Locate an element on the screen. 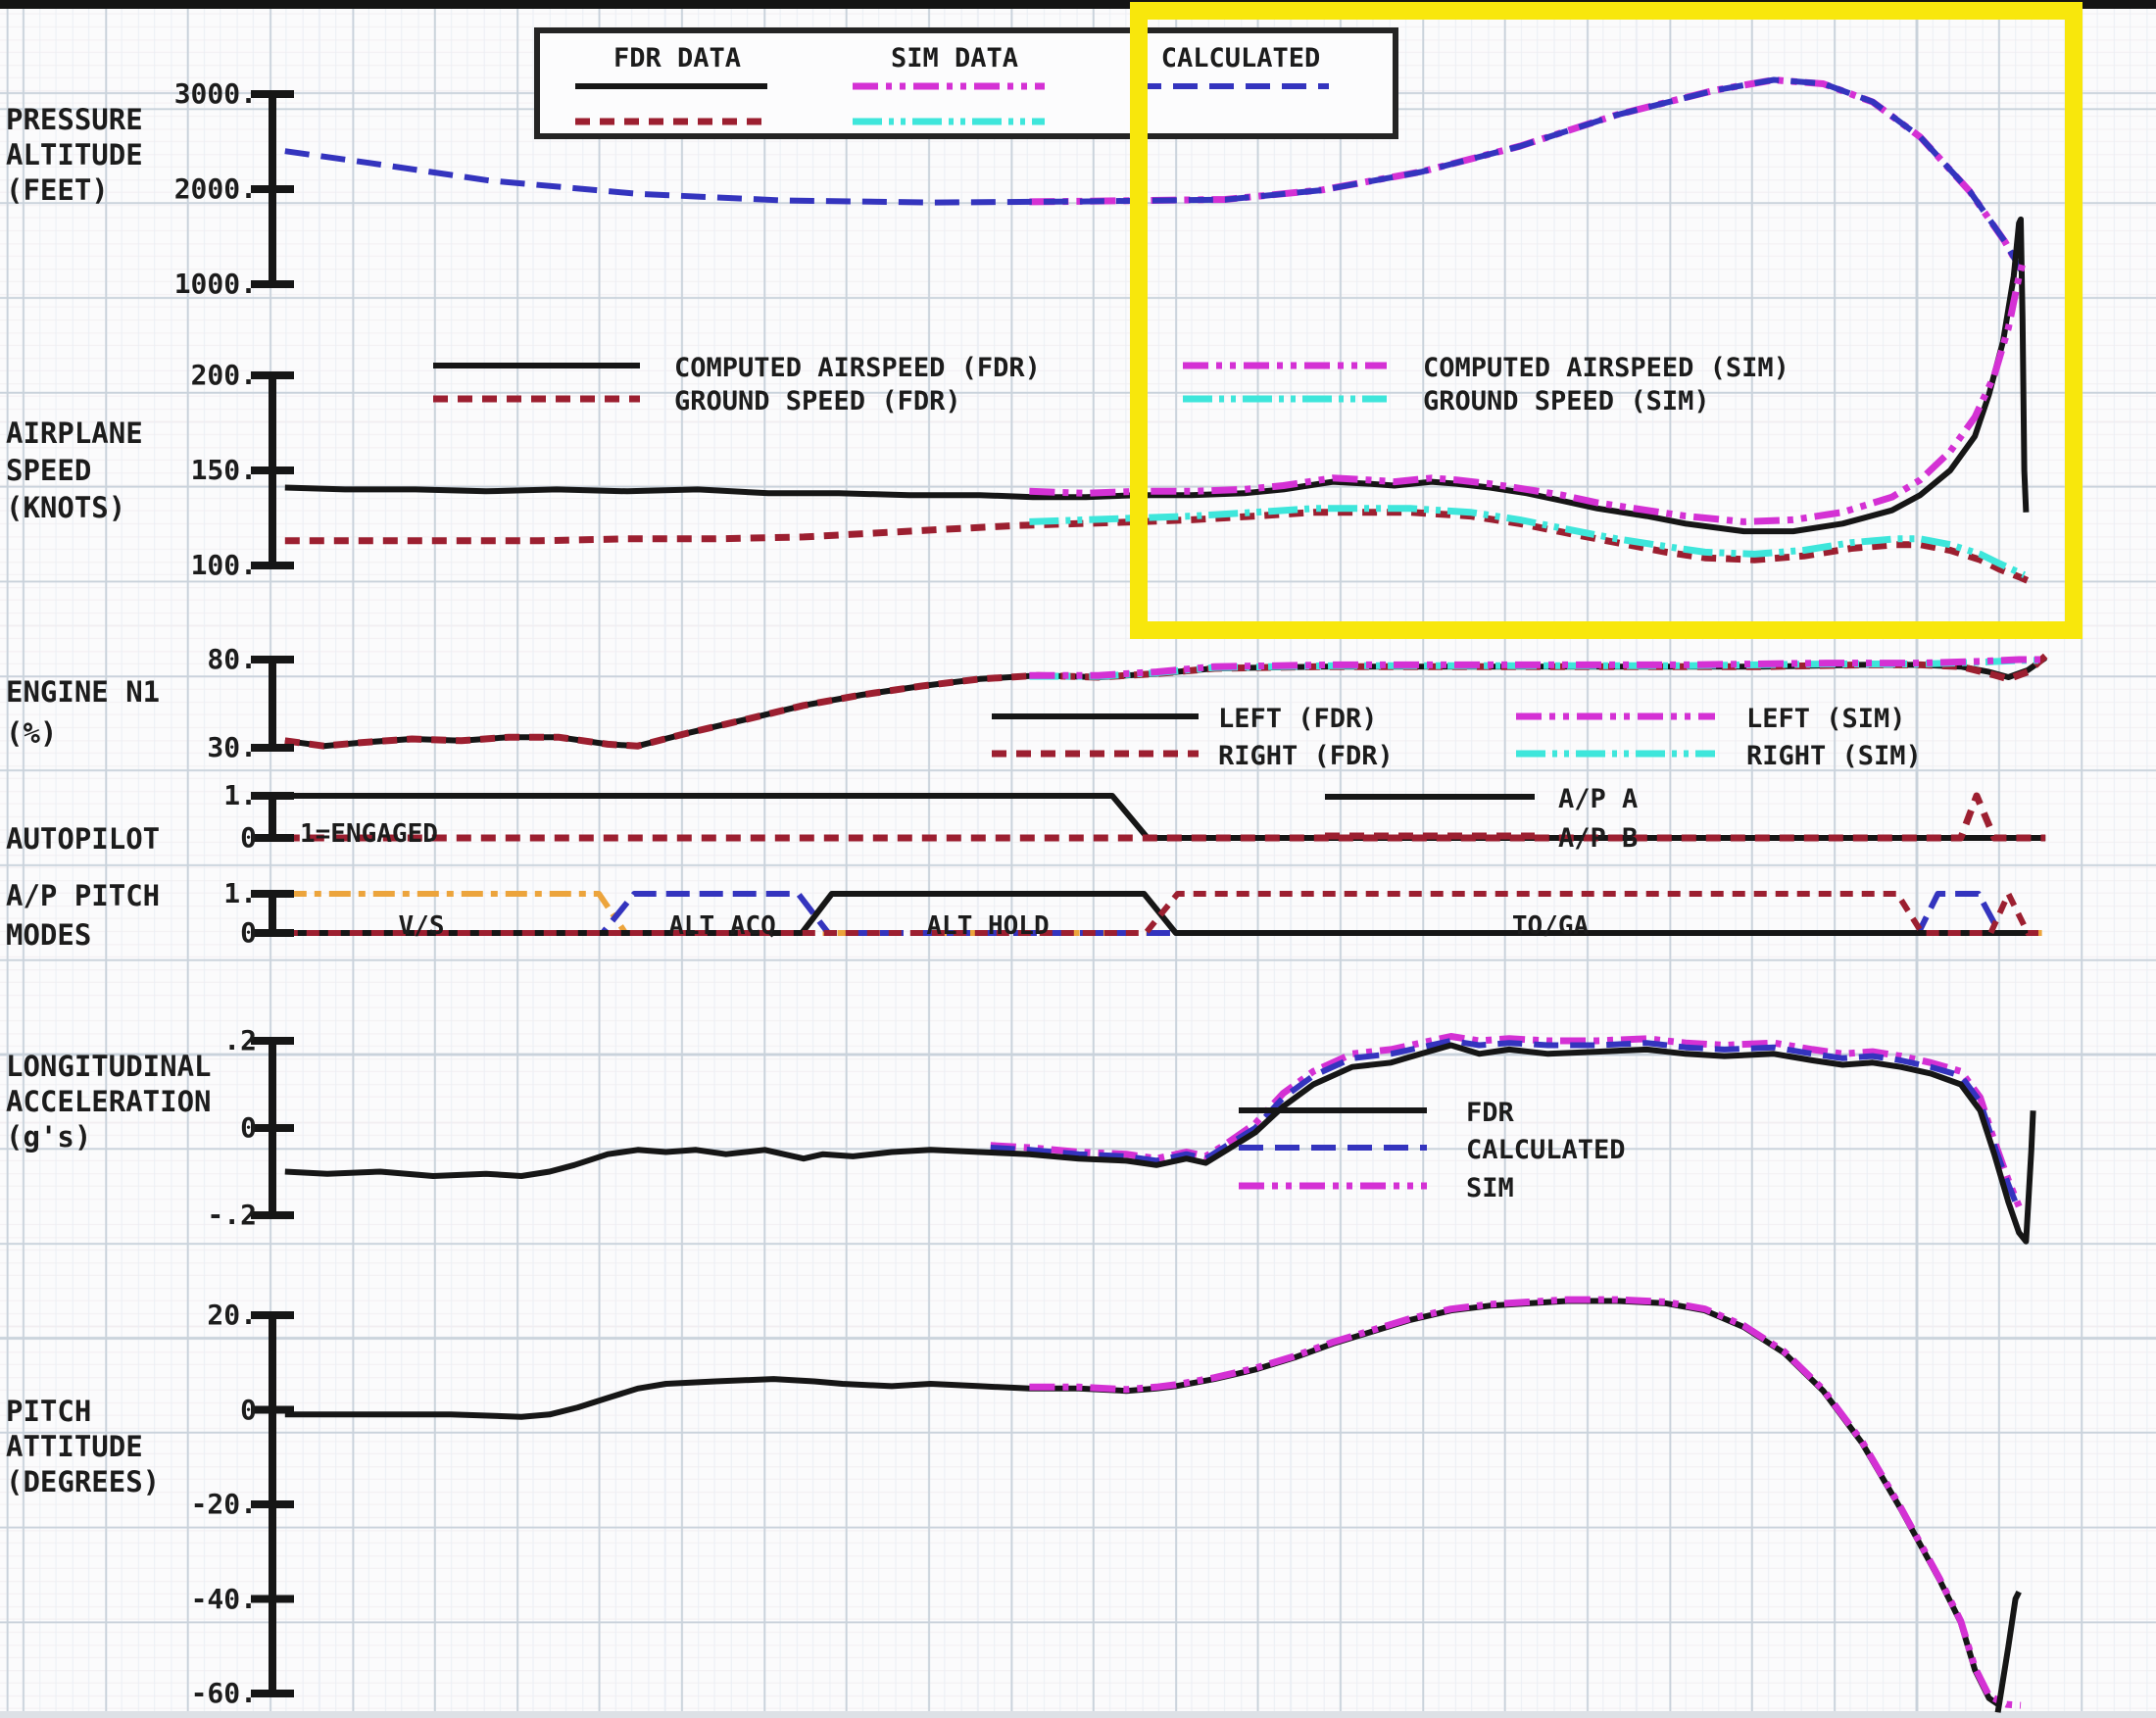 The width and height of the screenshot is (2156, 1718). series-alt-hold-mode is located at coordinates (1161, 913).